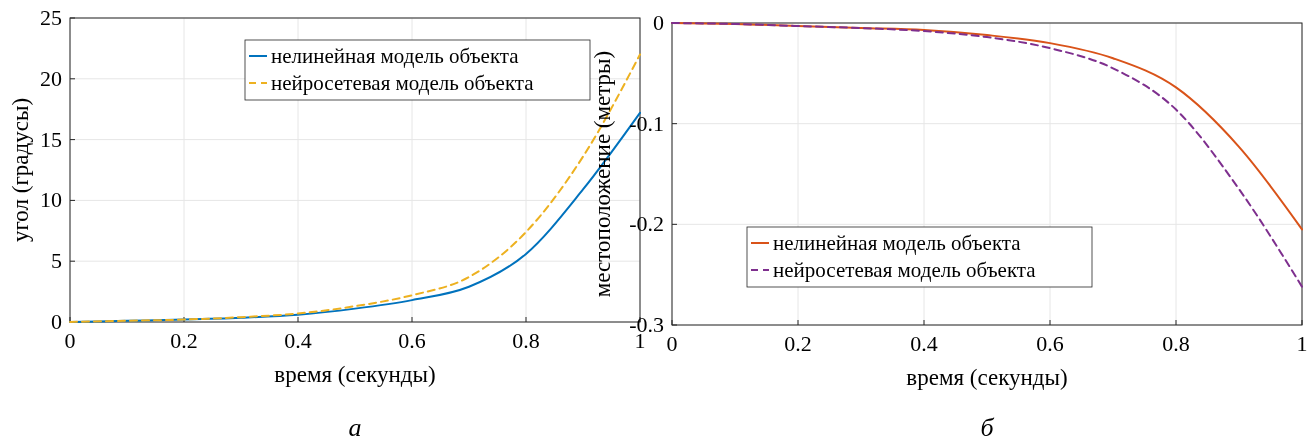 The image size is (1315, 448). What do you see at coordinates (602, 174) in the screenshot?
I see `y-axis-title: местоположение (метры)` at bounding box center [602, 174].